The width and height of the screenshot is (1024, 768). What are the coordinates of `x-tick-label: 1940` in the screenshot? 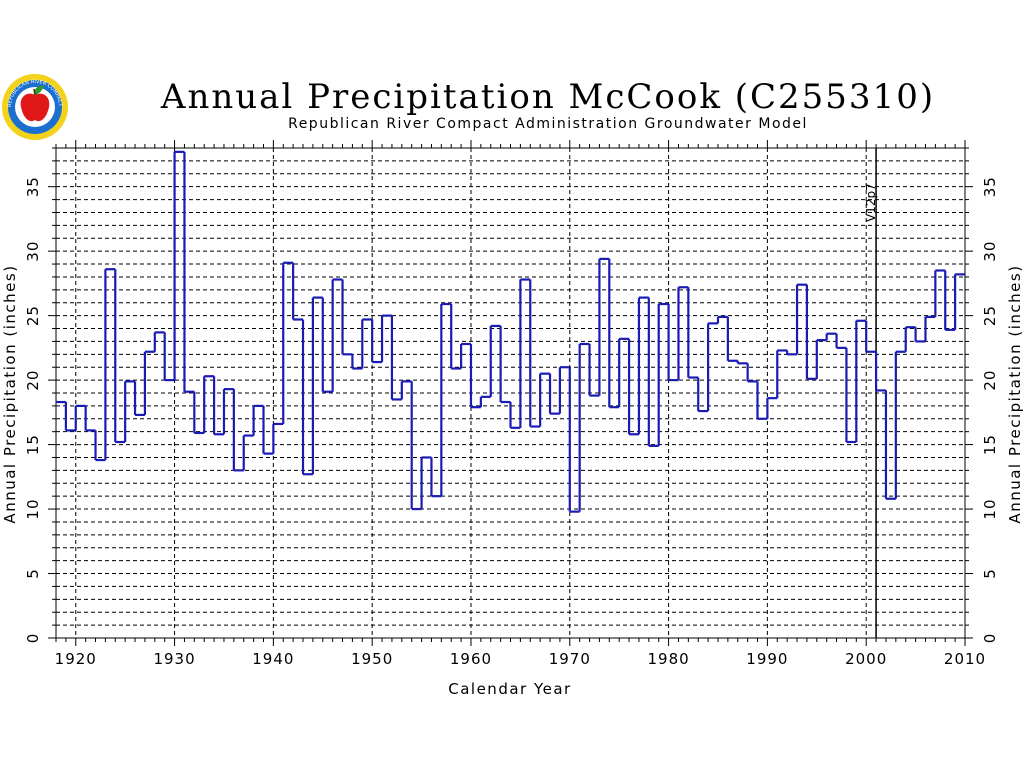 It's located at (273, 659).